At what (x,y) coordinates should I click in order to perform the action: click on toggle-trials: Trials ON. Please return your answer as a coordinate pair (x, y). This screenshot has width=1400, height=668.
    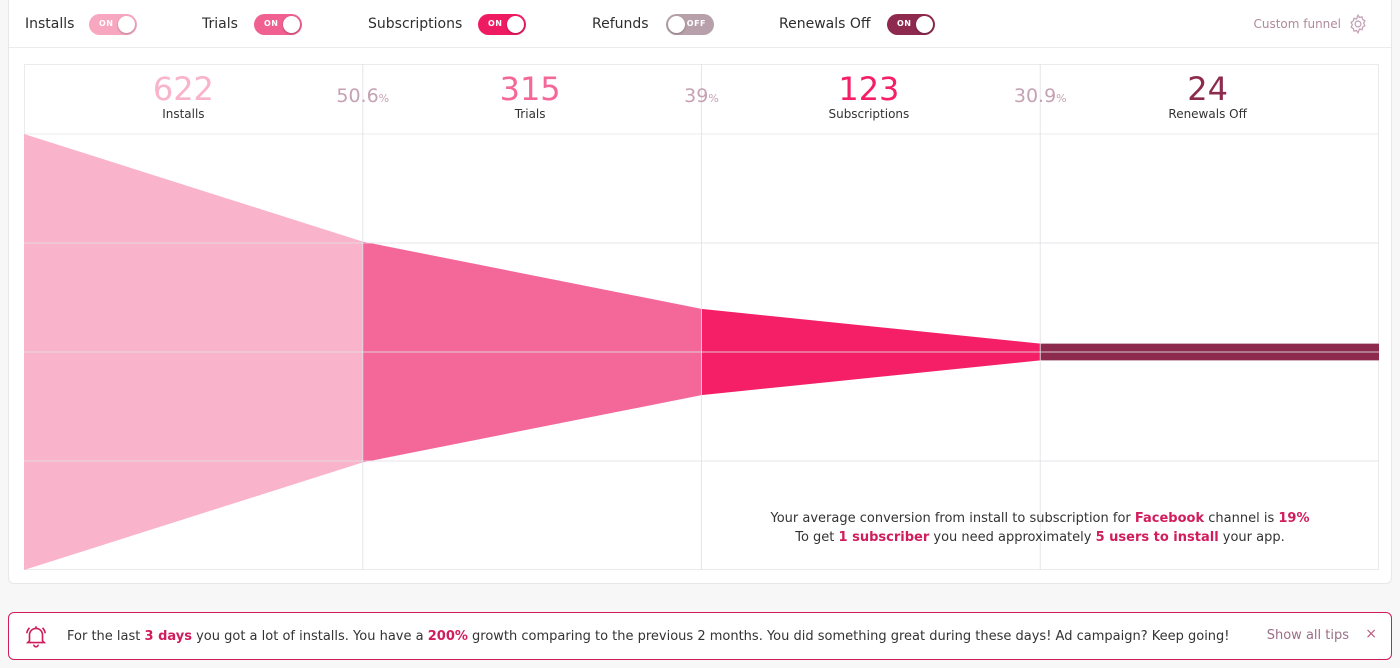
    Looking at the image, I should click on (252, 24).